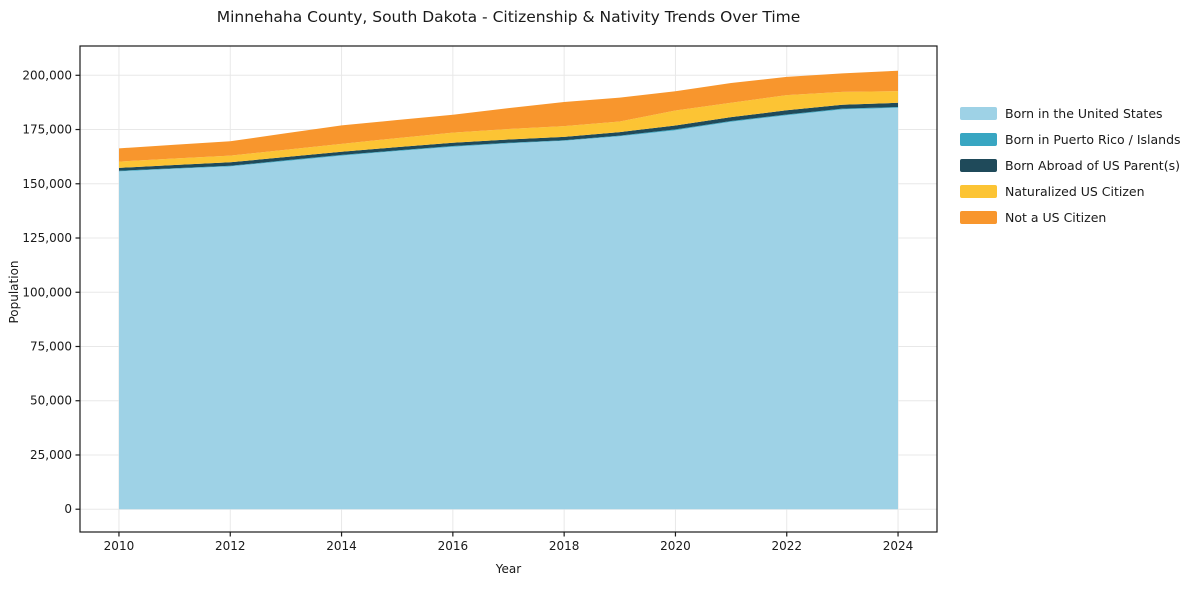 This screenshot has width=1189, height=590. What do you see at coordinates (119, 546) in the screenshot?
I see `x-tick-label: 2010` at bounding box center [119, 546].